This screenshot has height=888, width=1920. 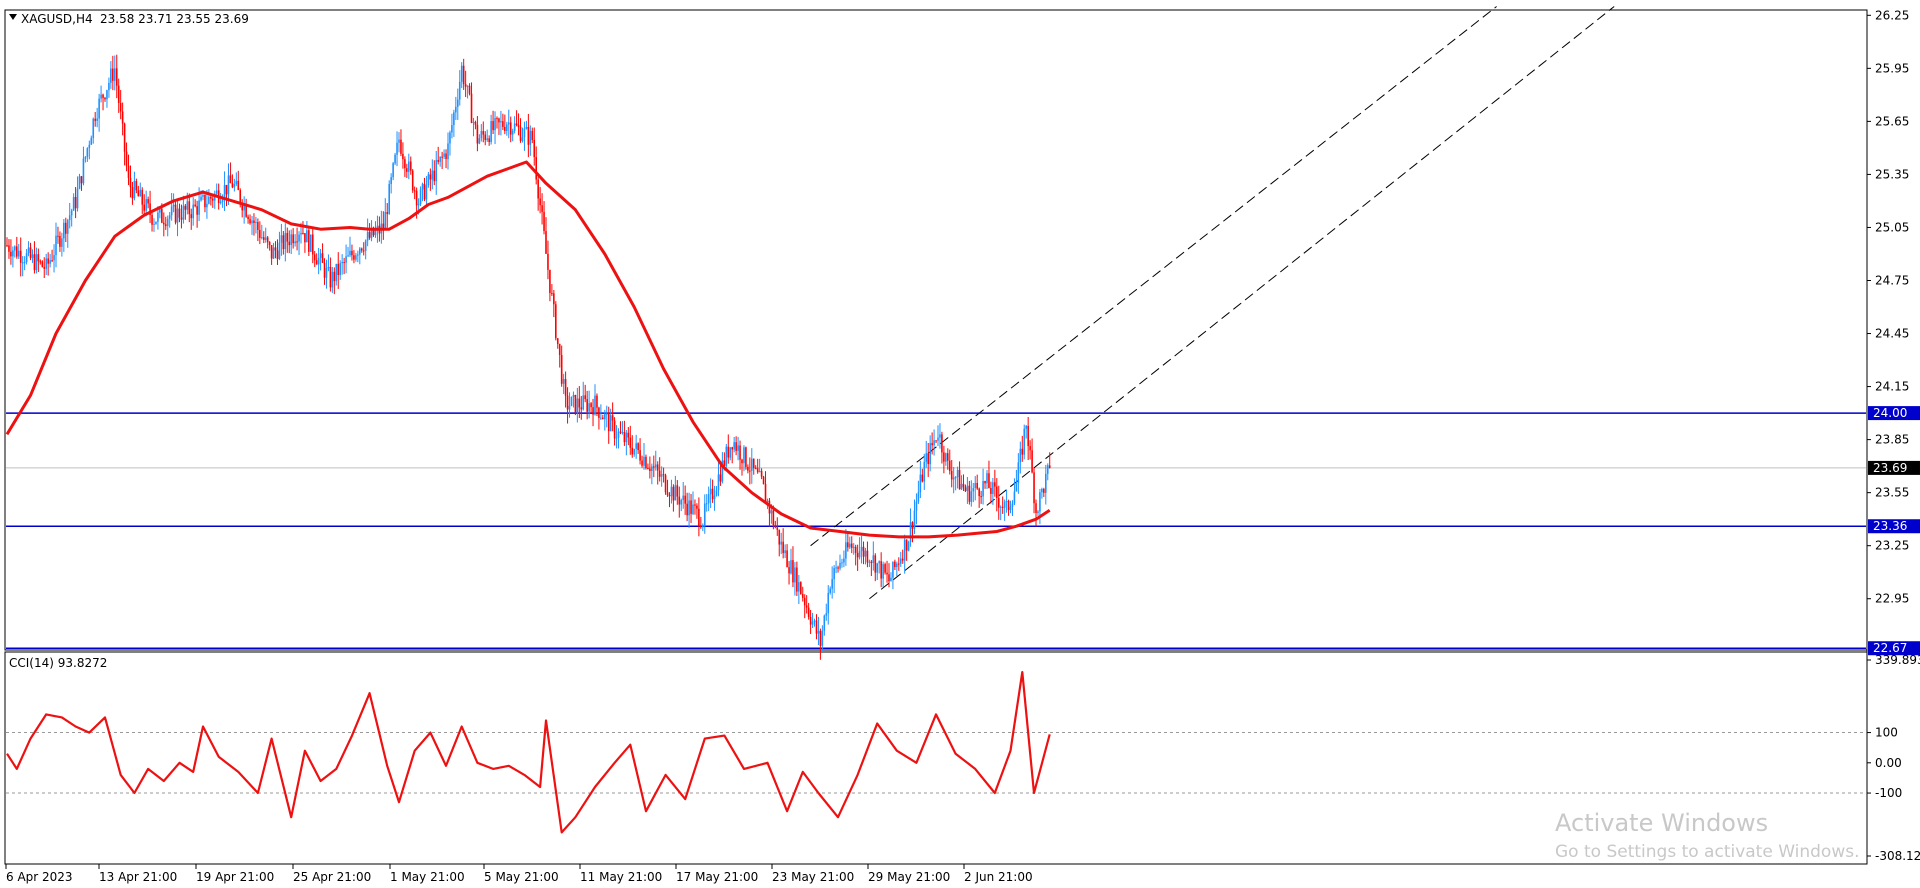 I want to click on y-tick-label: 25.35, so click(x=1892, y=174).